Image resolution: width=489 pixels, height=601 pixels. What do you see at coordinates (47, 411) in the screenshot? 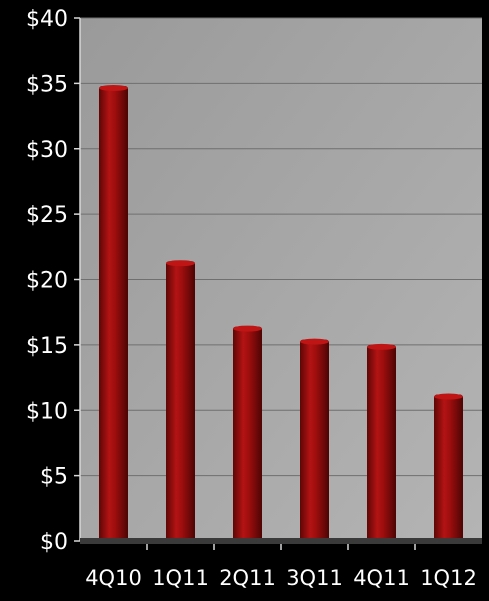
I see `y-tick-label: $10` at bounding box center [47, 411].